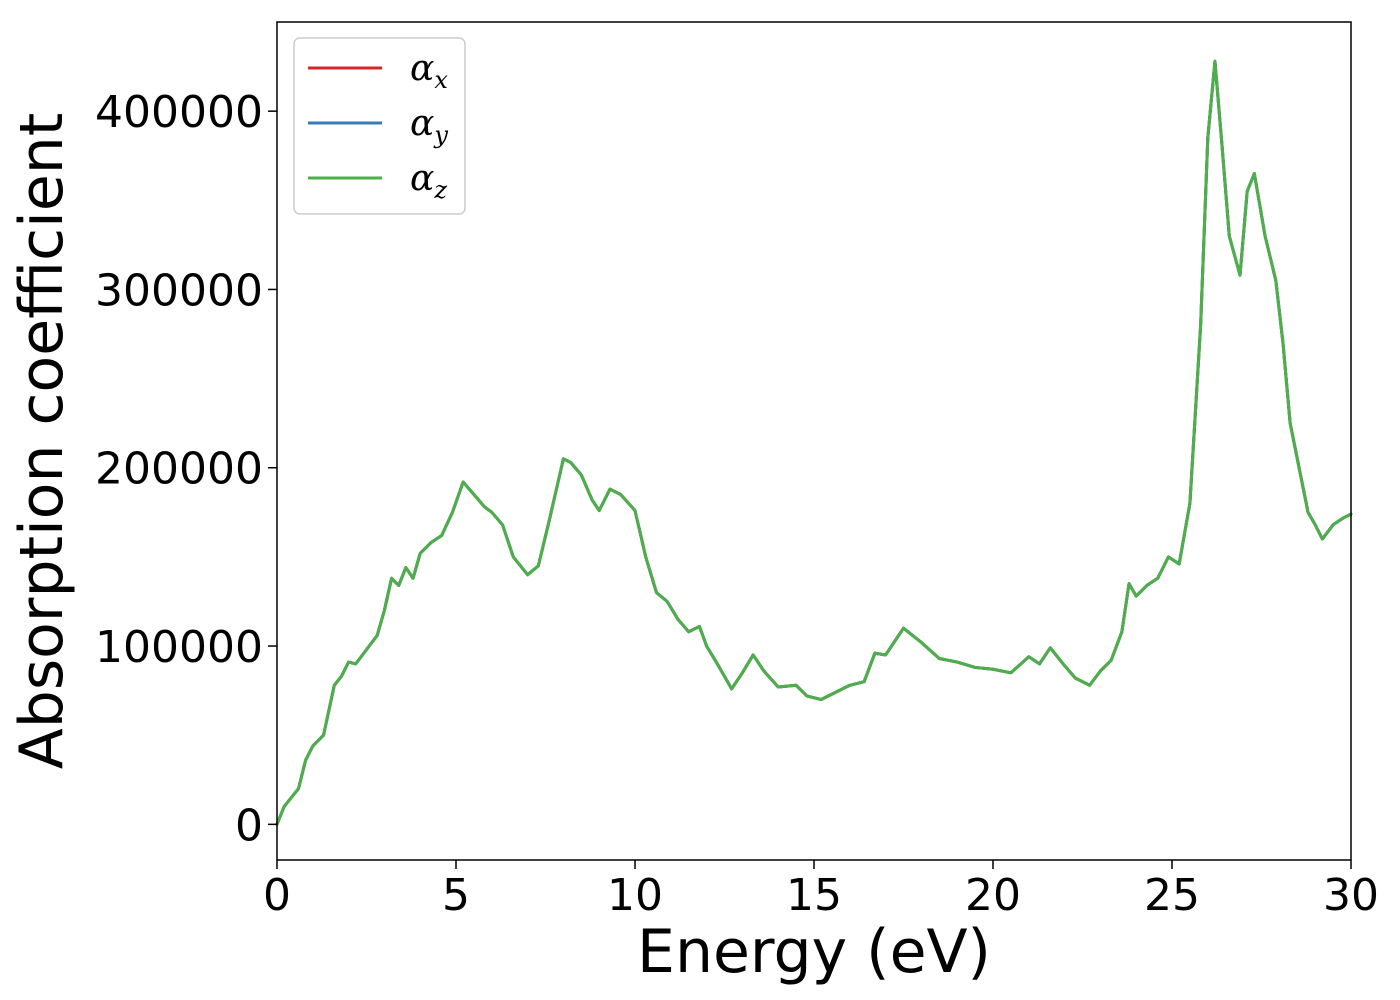 The width and height of the screenshot is (1400, 1000). I want to click on x-tick-label: 30, so click(1351, 895).